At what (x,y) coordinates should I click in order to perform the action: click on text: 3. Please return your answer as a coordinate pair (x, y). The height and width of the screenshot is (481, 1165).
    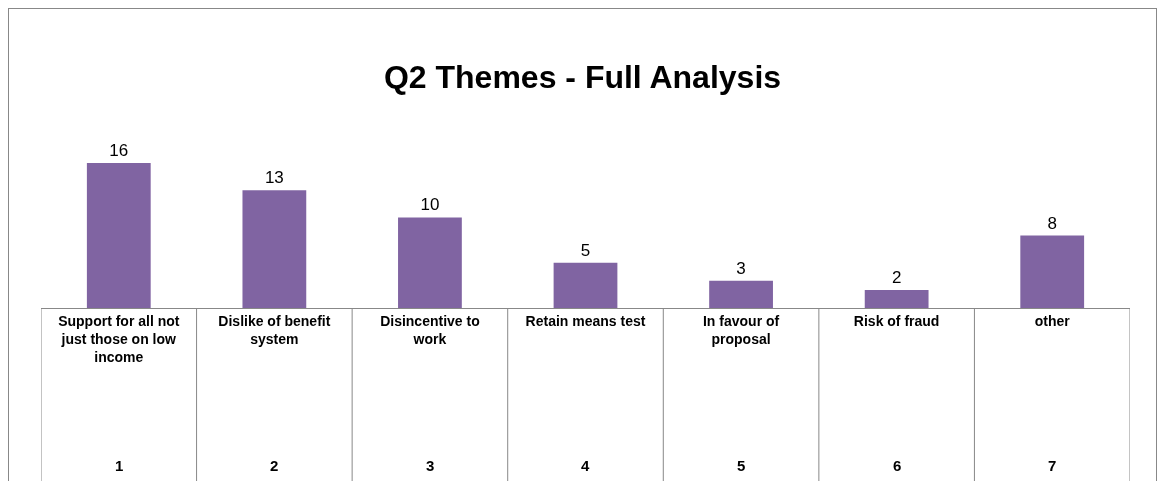
    Looking at the image, I should click on (430, 465).